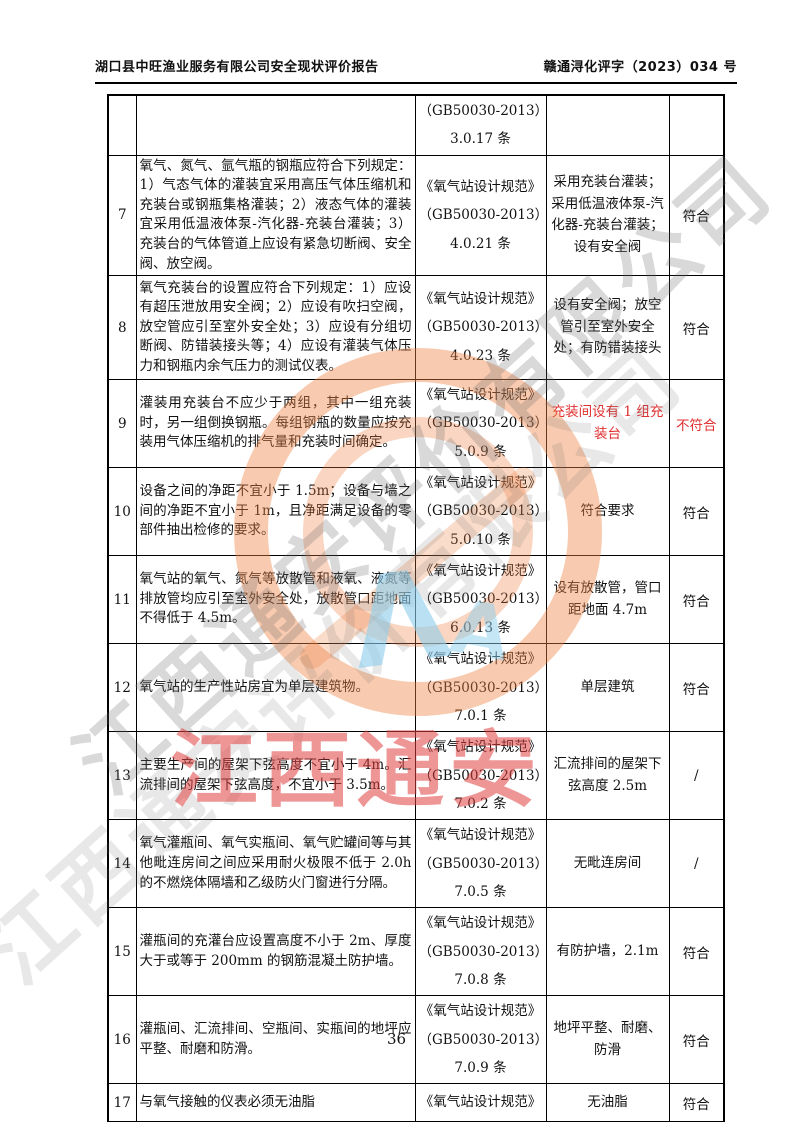  What do you see at coordinates (607, 328) in the screenshot?
I see `actual-situation-cell: 设有安全阀；放空管引至室外安全处；有防错装接头` at bounding box center [607, 328].